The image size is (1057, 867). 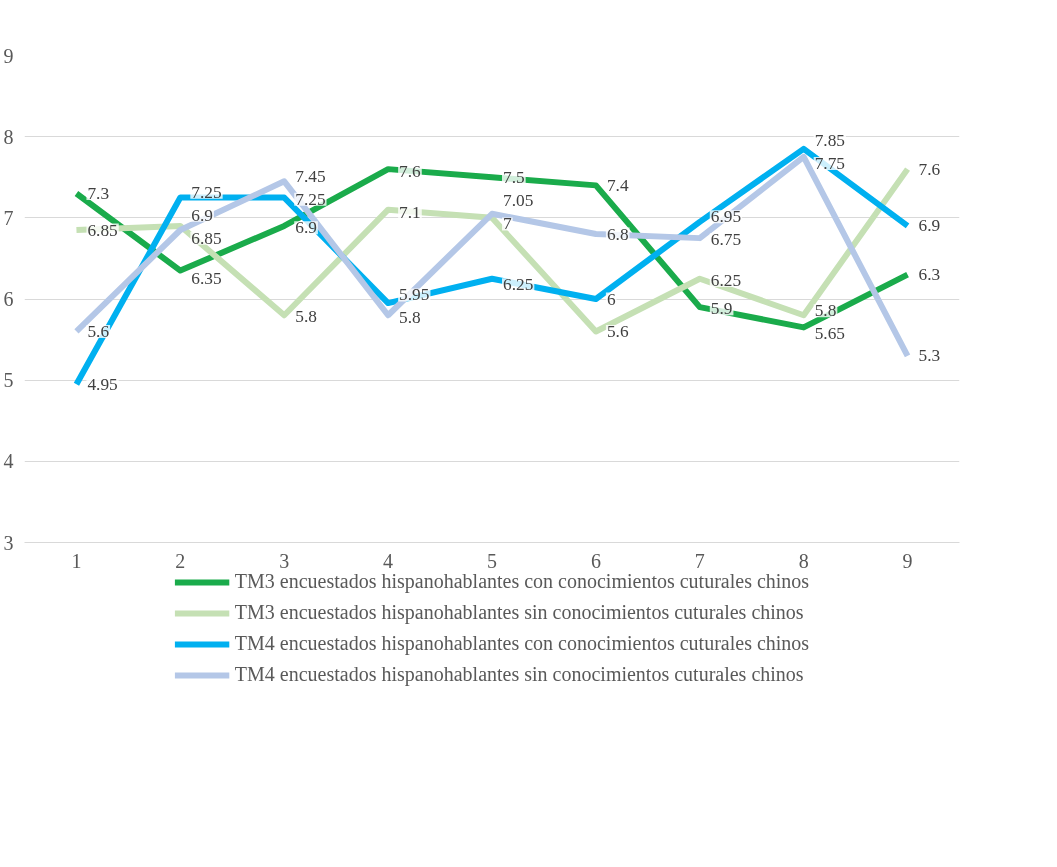 I want to click on x-tick-label: 7, so click(x=699, y=560).